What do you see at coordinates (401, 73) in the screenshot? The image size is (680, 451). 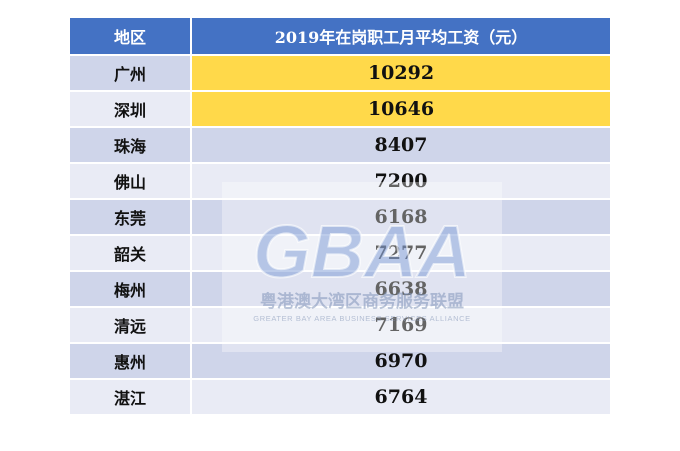 I see `wage-cell: 10292` at bounding box center [401, 73].